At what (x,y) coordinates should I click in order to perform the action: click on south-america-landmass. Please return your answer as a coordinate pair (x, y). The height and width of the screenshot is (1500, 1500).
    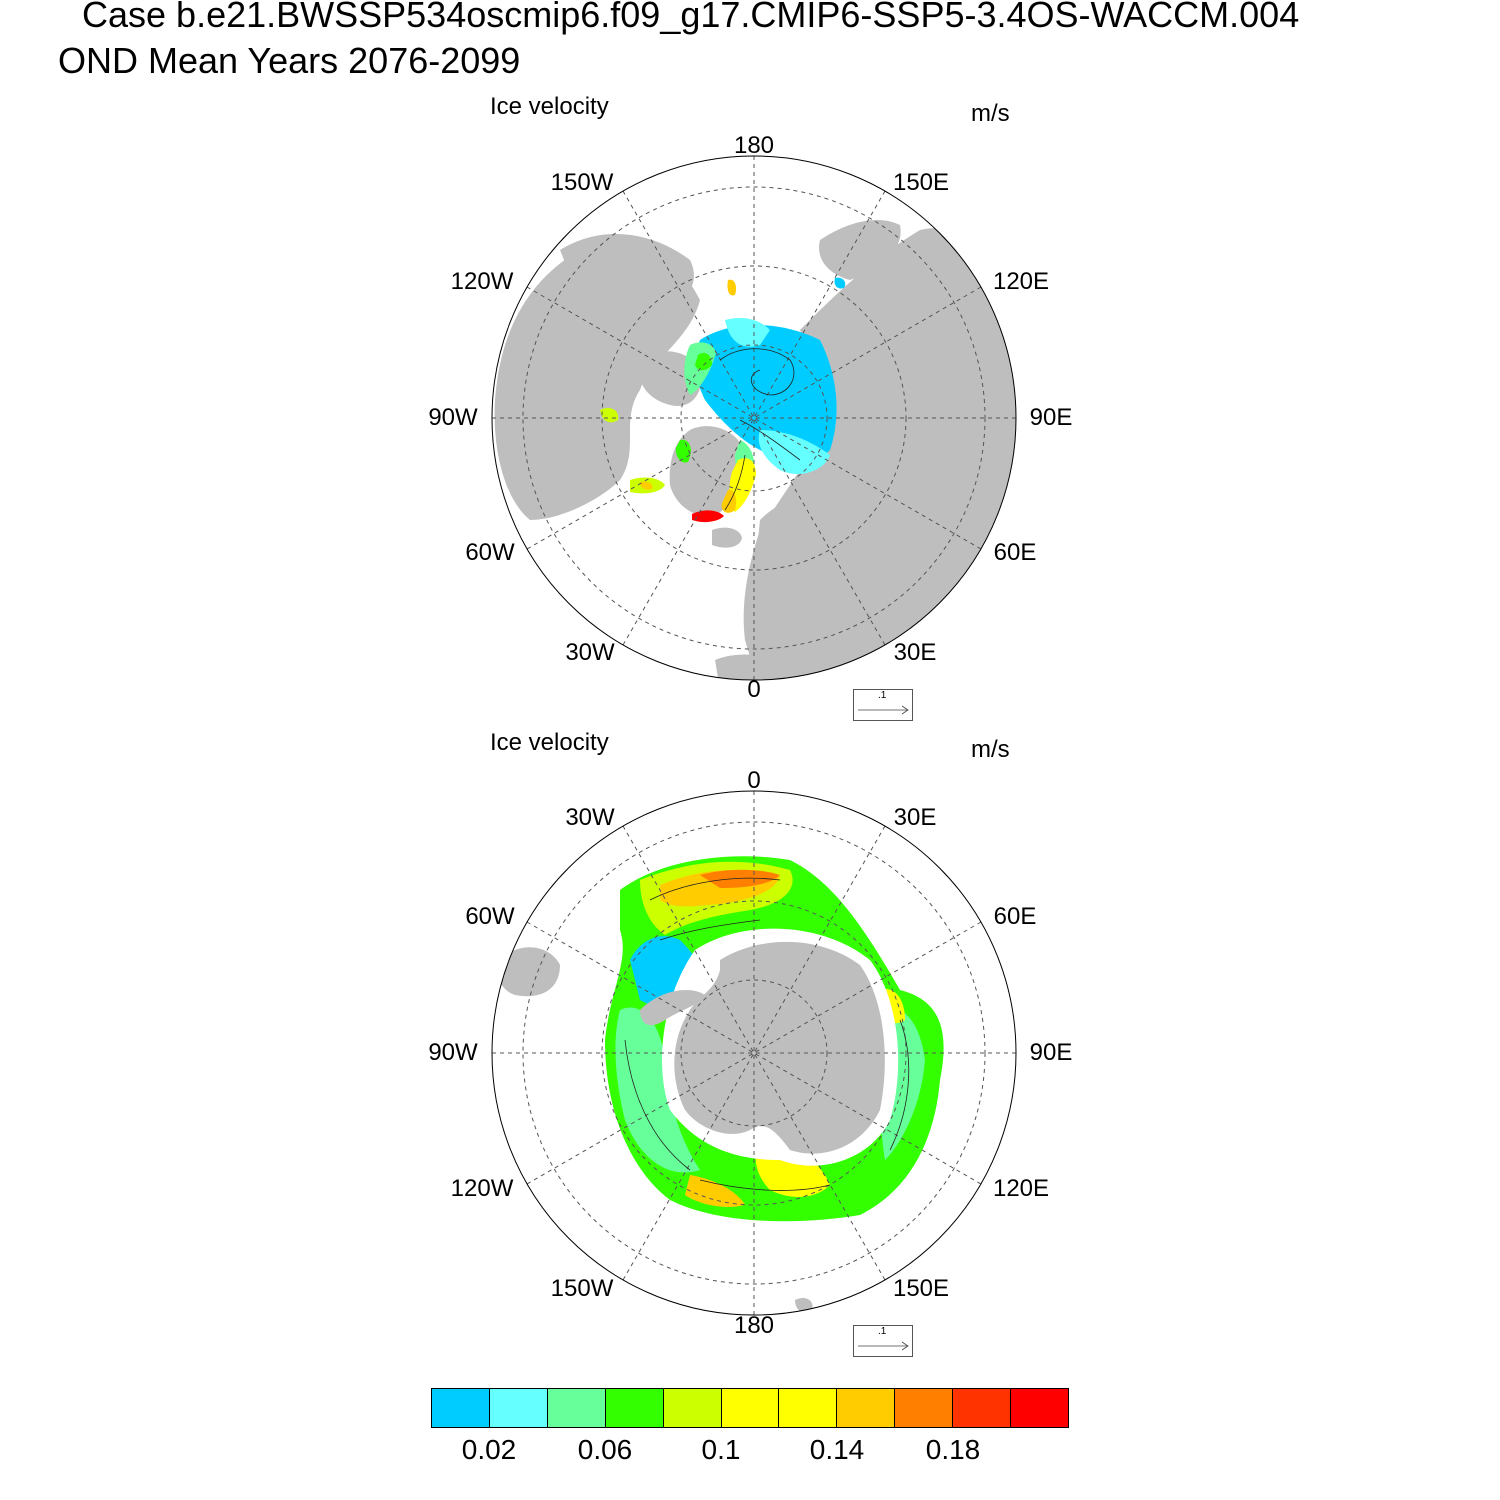
    Looking at the image, I should click on (529, 972).